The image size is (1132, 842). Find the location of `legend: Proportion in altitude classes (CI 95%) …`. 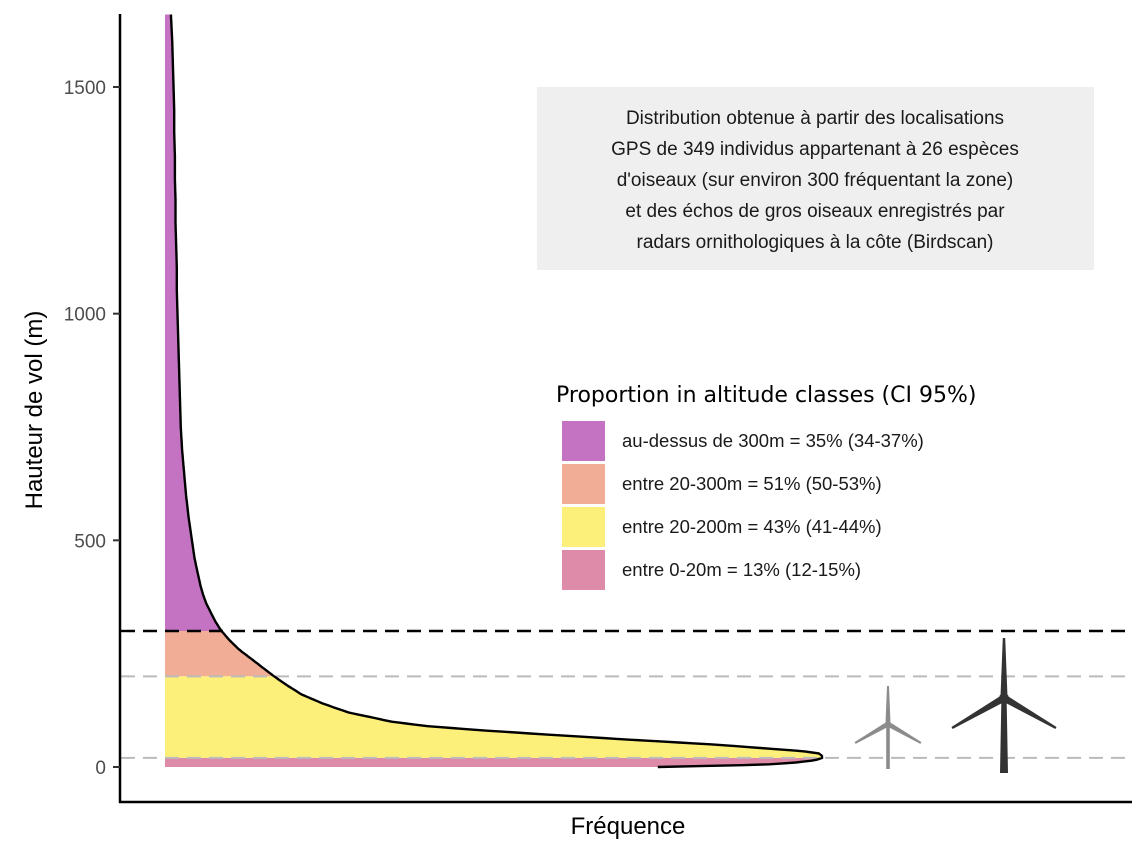

legend: Proportion in altitude classes (CI 95%) … is located at coordinates (766, 486).